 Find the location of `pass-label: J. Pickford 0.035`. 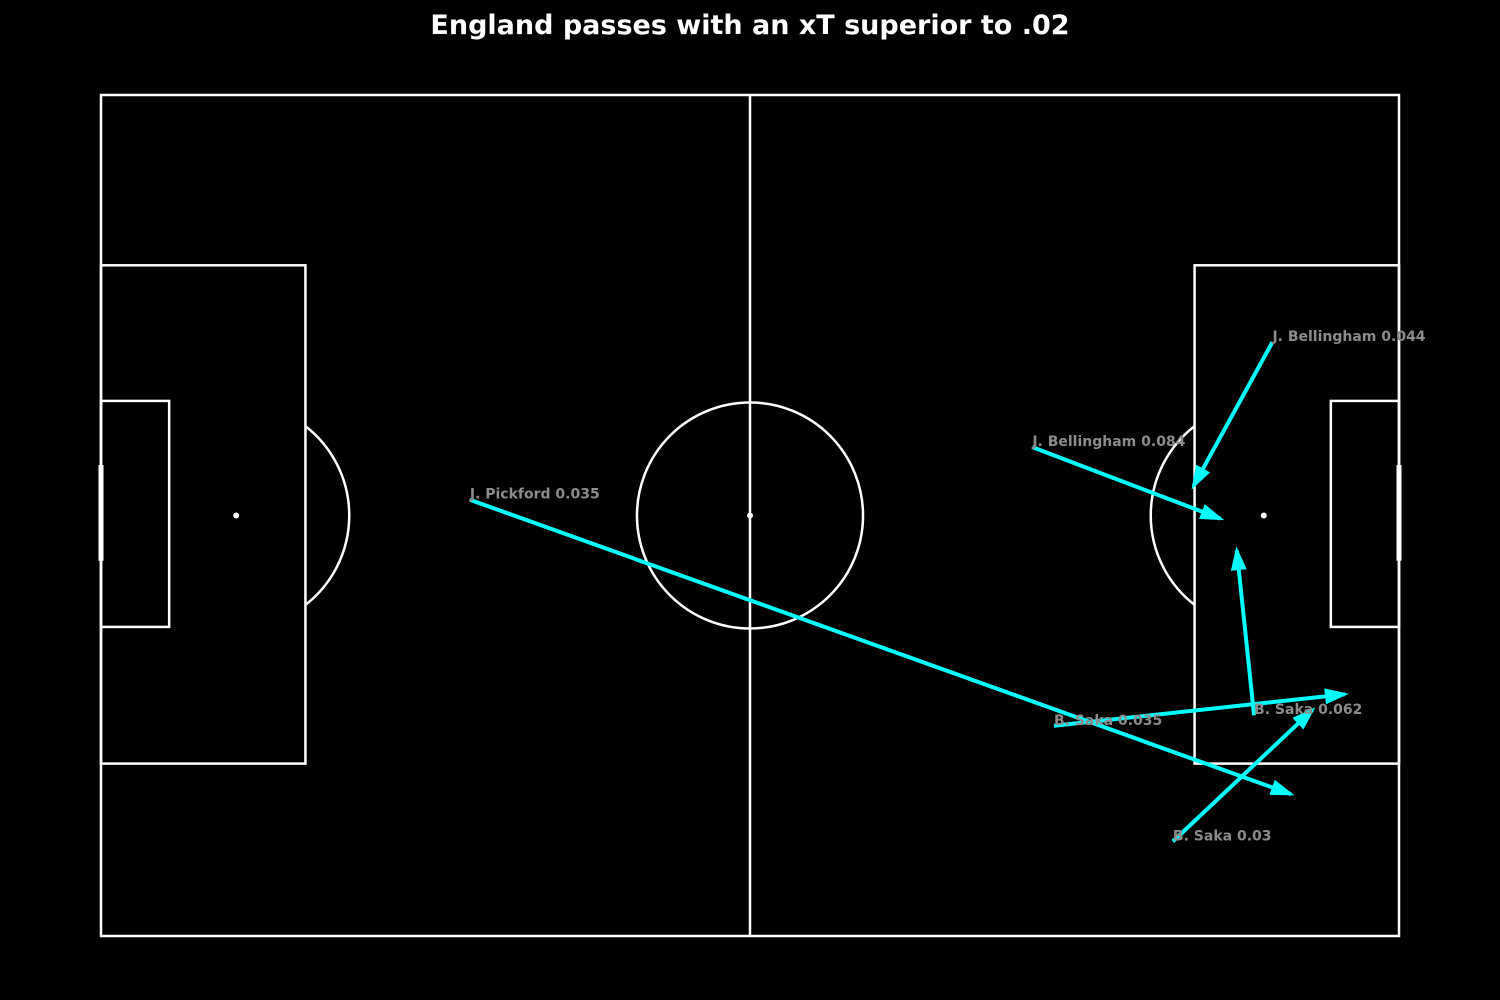

pass-label: J. Pickford 0.035 is located at coordinates (534, 495).